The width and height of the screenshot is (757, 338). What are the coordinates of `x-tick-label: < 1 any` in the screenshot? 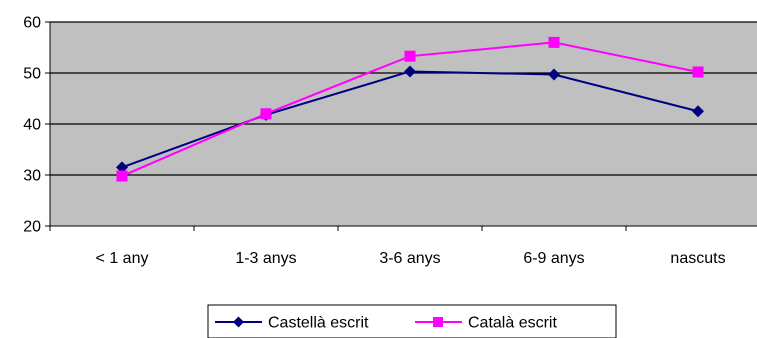 It's located at (122, 258).